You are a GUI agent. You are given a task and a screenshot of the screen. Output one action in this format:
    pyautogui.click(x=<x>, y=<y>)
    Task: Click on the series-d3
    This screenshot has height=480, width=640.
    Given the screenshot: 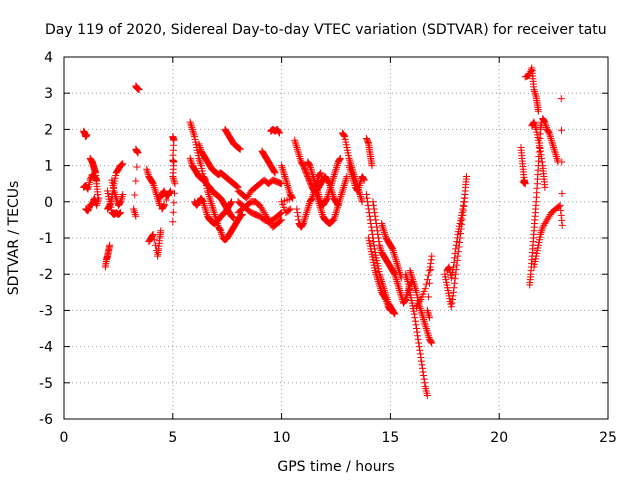 What is the action you would take?
    pyautogui.click(x=324, y=181)
    